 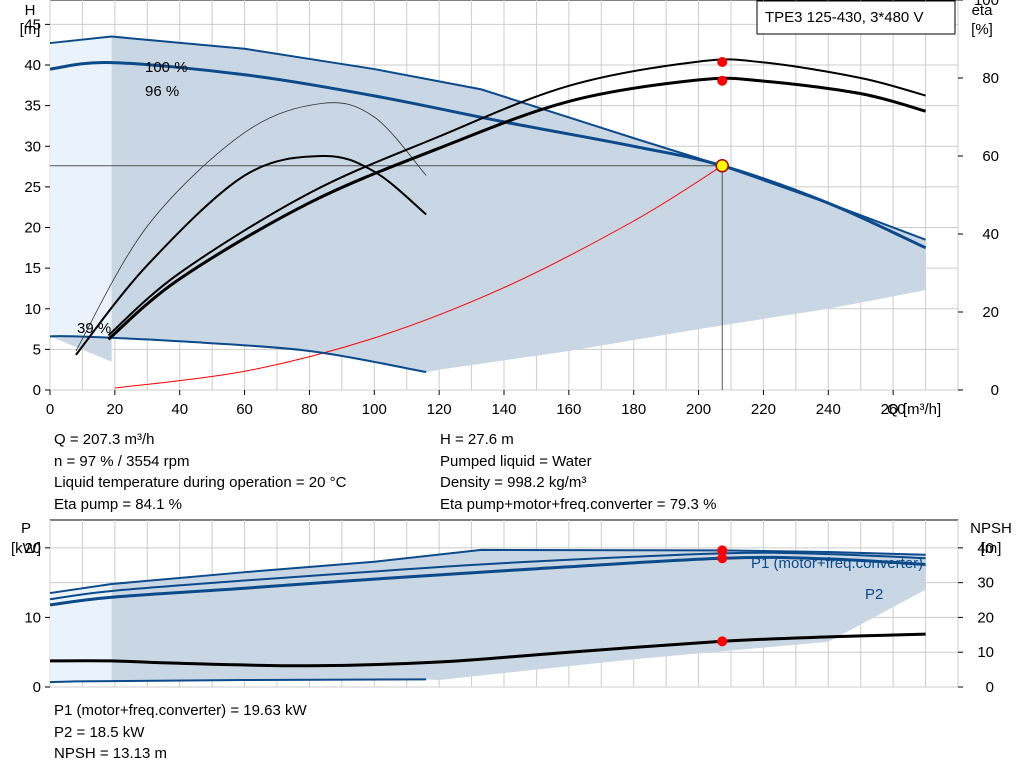 I want to click on y-tick-label: 25, so click(x=32, y=187).